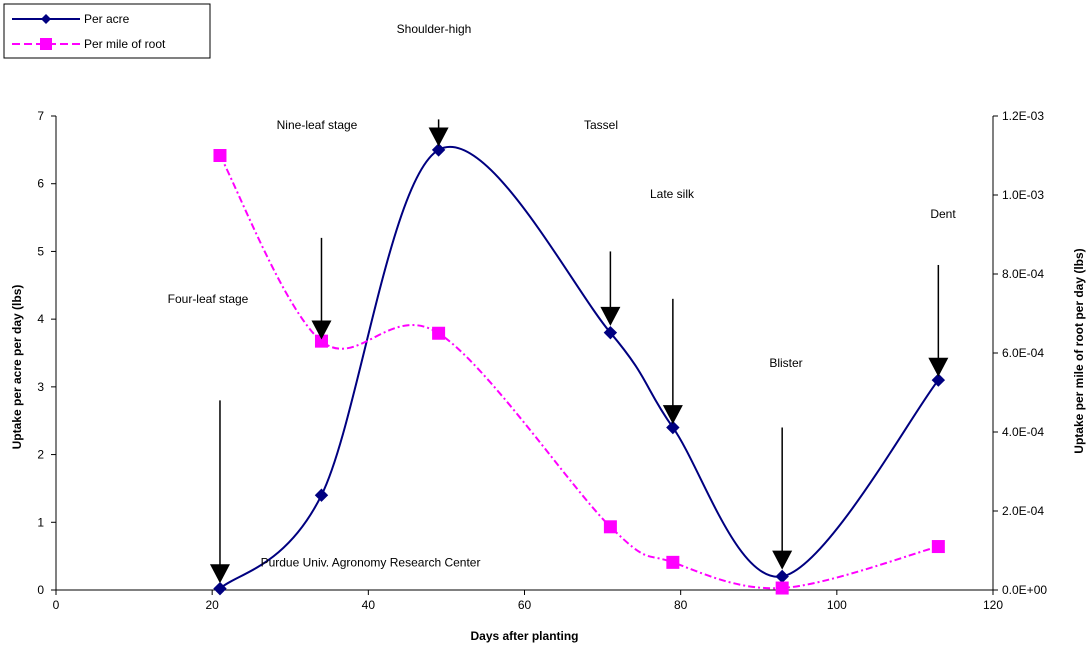  I want to click on legend-label-per-mile: Per mile of root, so click(125, 44).